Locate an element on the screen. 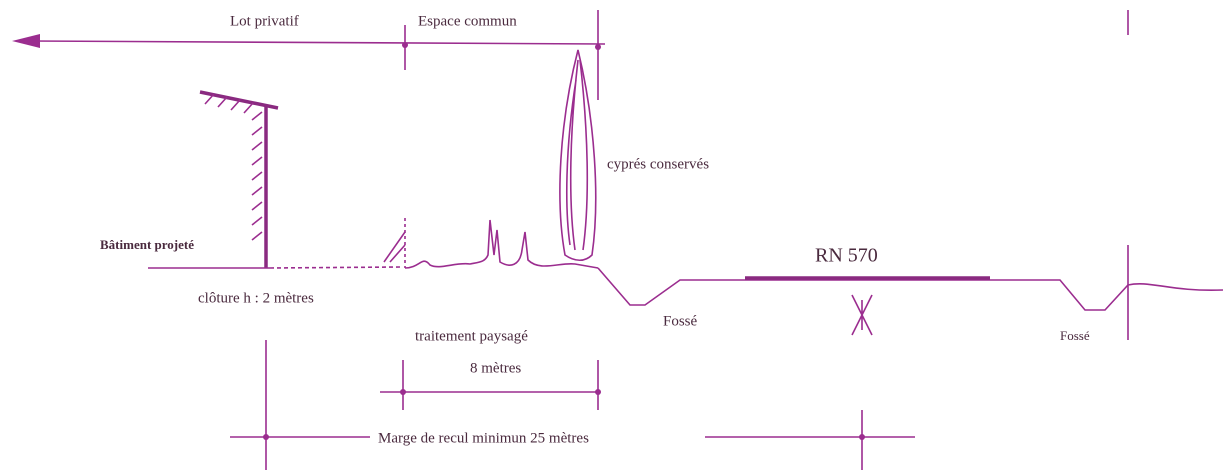  label: Bâtiment projeté is located at coordinates (147, 244).